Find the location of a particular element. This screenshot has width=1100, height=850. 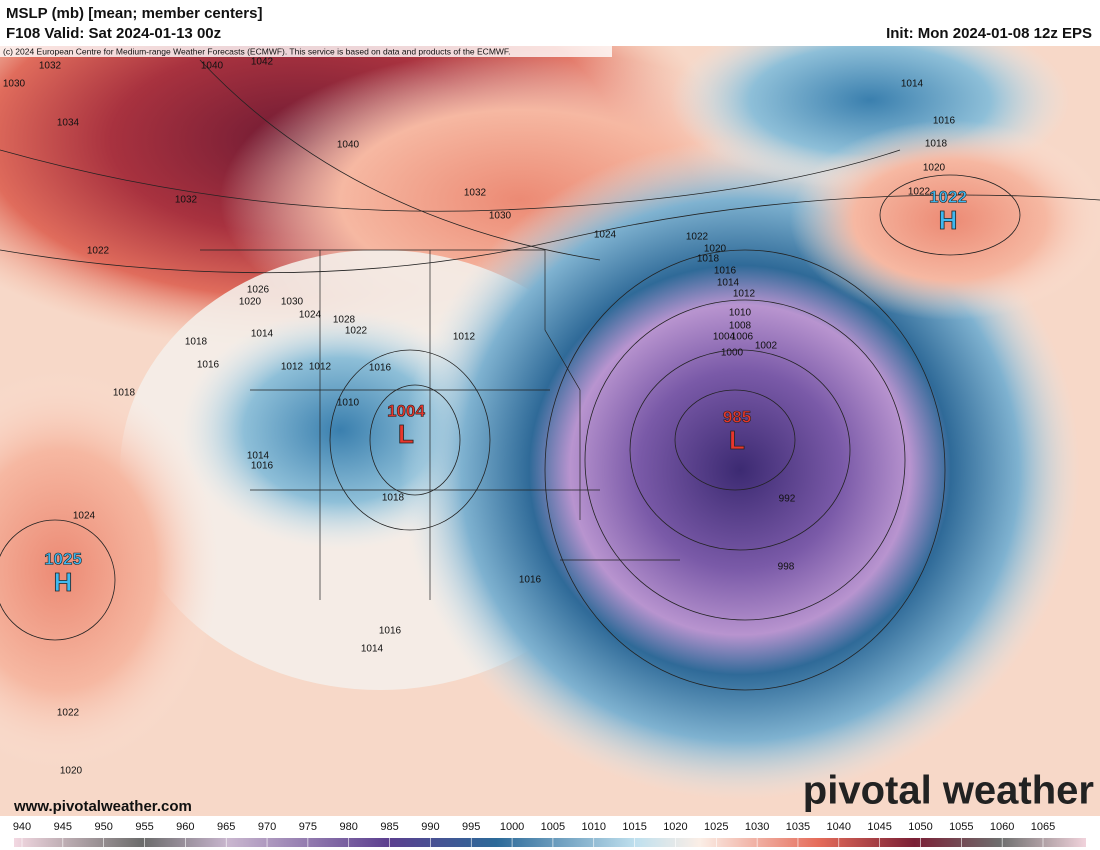

title: MSLP (mb) [mean; member centers] is located at coordinates (134, 13).